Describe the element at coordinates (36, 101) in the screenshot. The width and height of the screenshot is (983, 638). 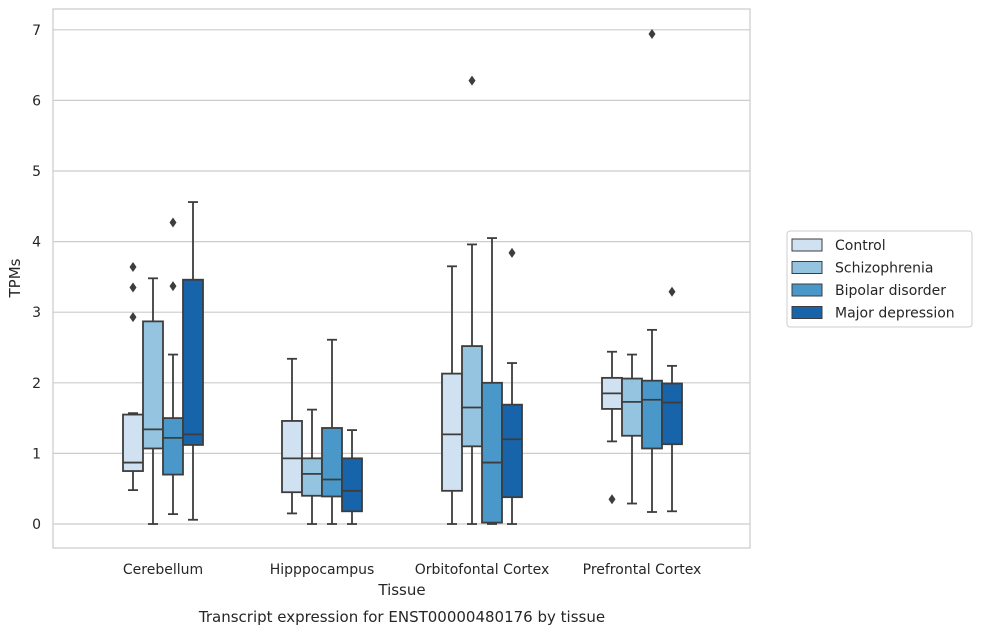
I see `y-tick-label-6: 6` at that location.